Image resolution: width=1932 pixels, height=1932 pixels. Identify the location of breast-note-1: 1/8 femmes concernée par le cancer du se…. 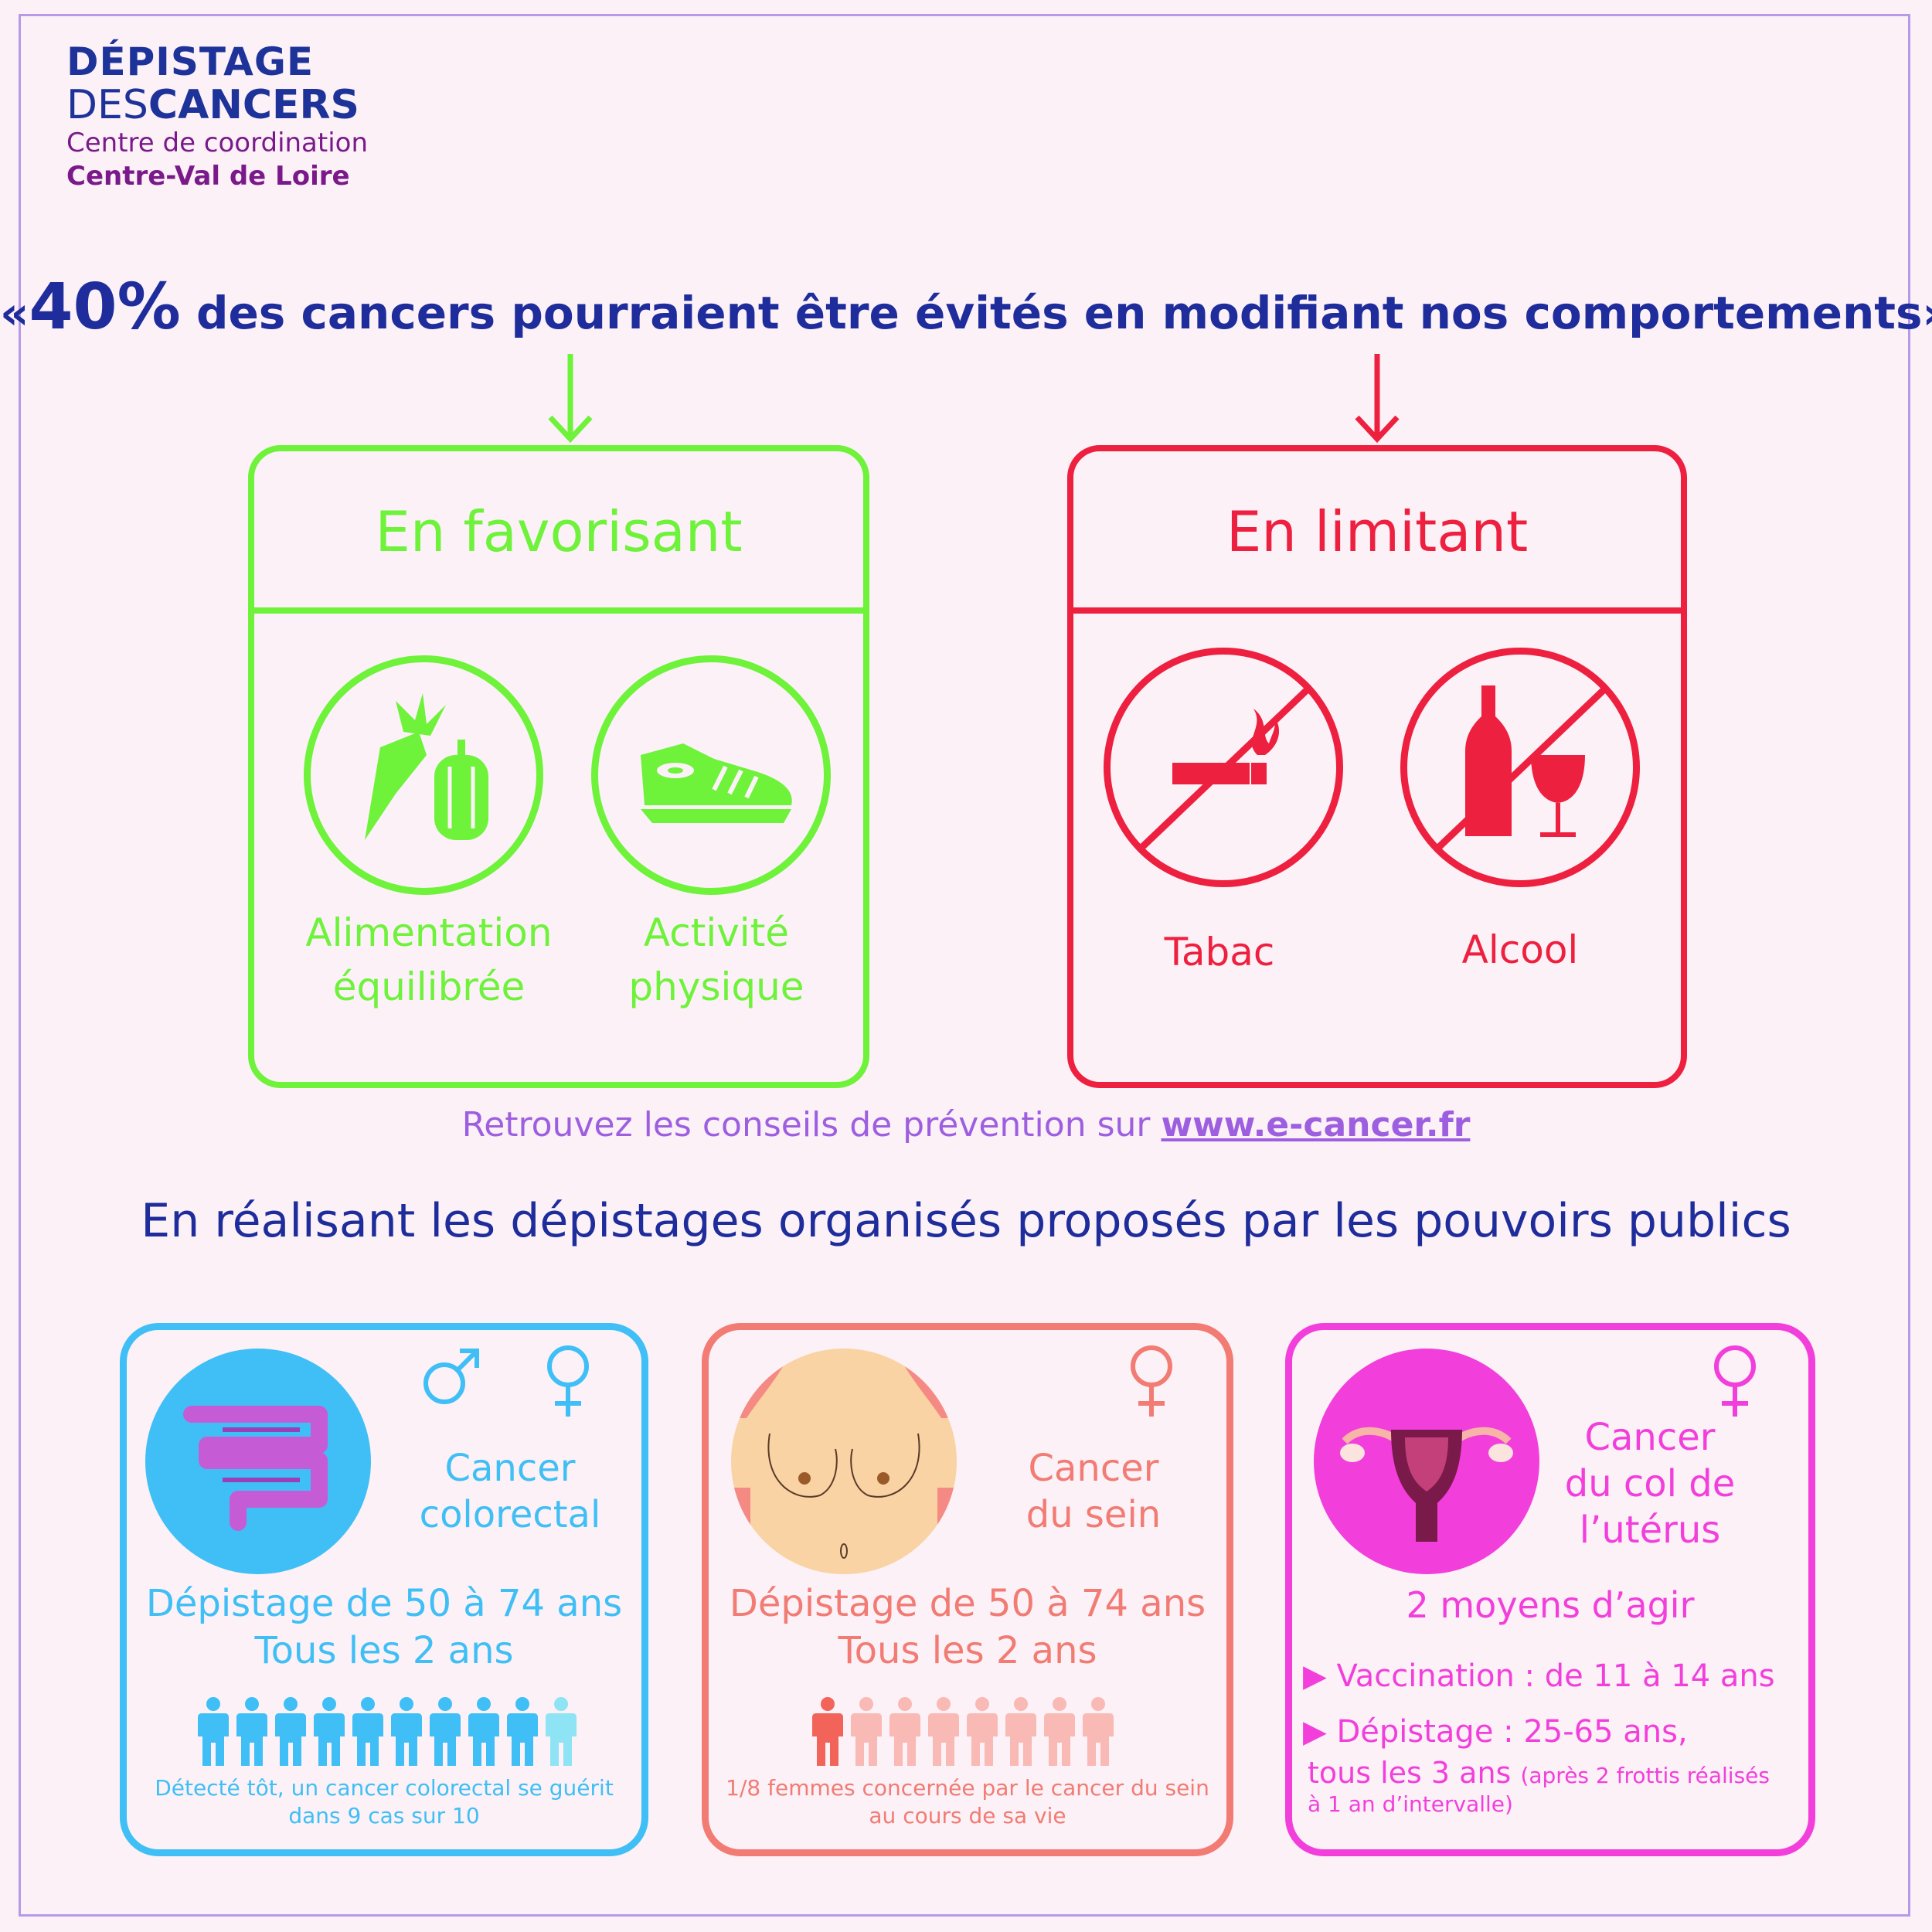
(968, 1788).